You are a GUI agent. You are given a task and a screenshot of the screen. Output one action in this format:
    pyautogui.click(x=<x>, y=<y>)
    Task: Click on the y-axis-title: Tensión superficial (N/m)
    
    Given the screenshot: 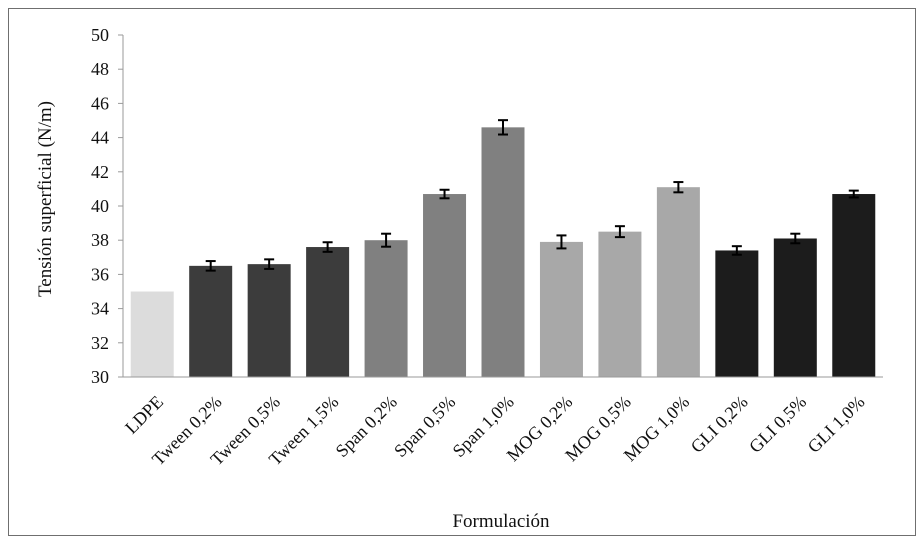 What is the action you would take?
    pyautogui.click(x=45, y=199)
    